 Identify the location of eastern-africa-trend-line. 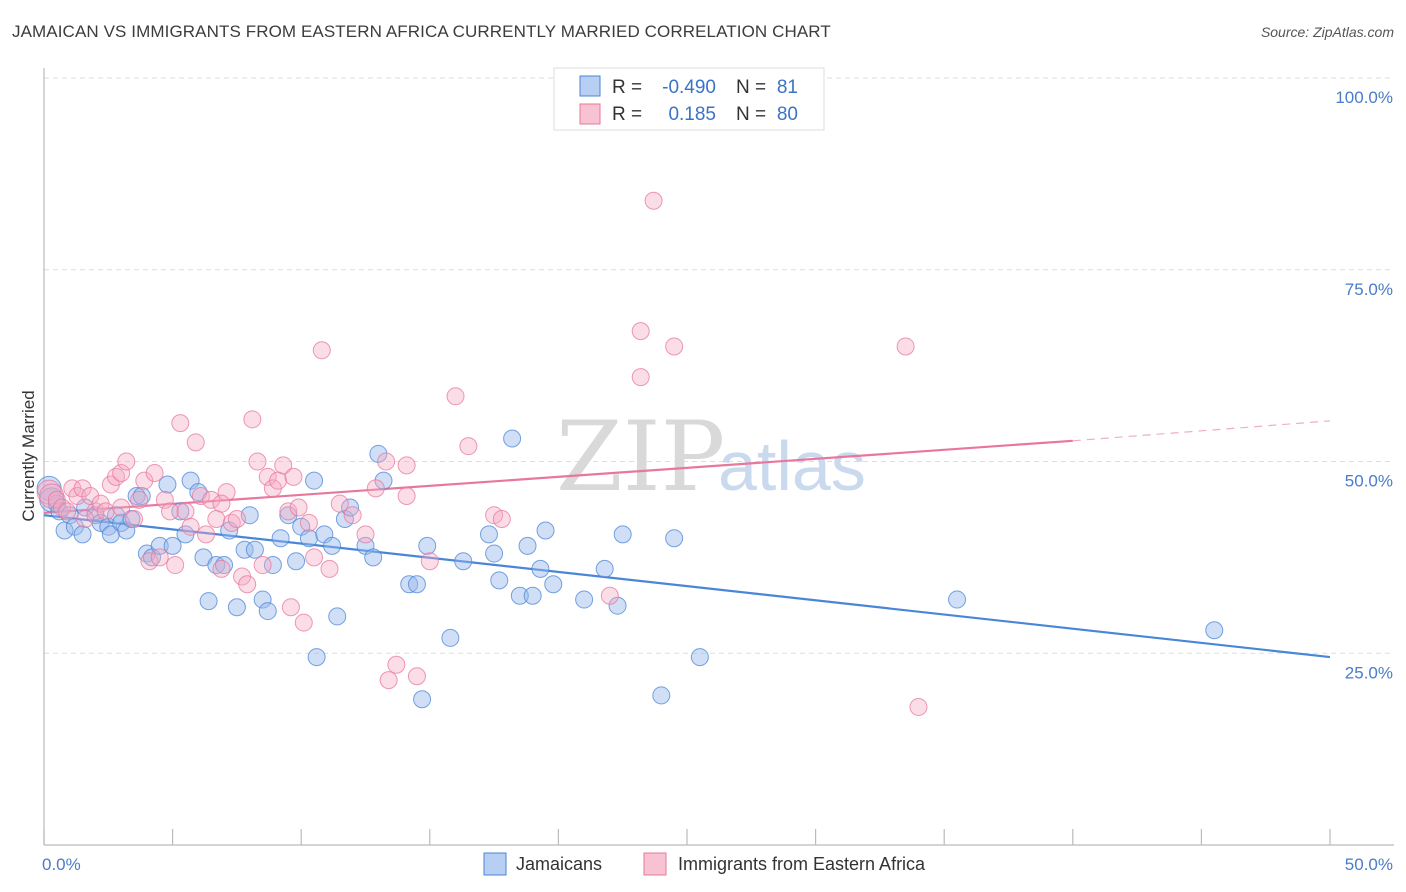
(558, 476).